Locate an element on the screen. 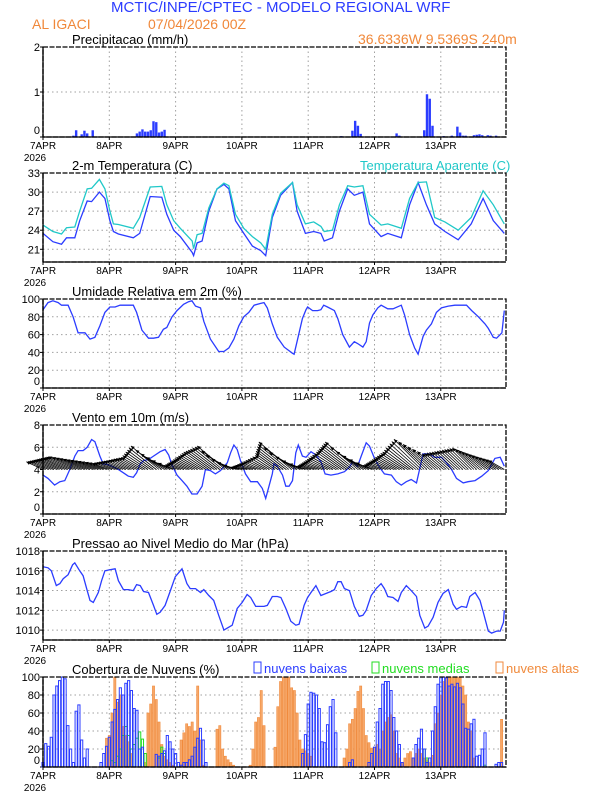 Image resolution: width=612 pixels, height=792 pixels. x-tick-label: 11APR is located at coordinates (308, 397).